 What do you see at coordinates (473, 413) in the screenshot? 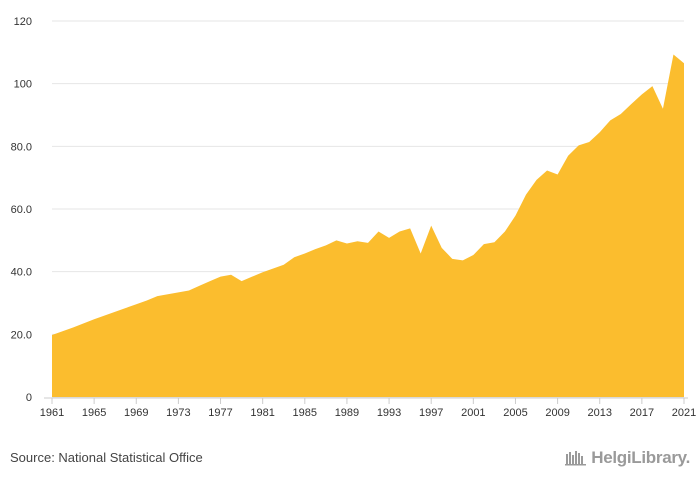
I see `x-tick-label: 2001` at bounding box center [473, 413].